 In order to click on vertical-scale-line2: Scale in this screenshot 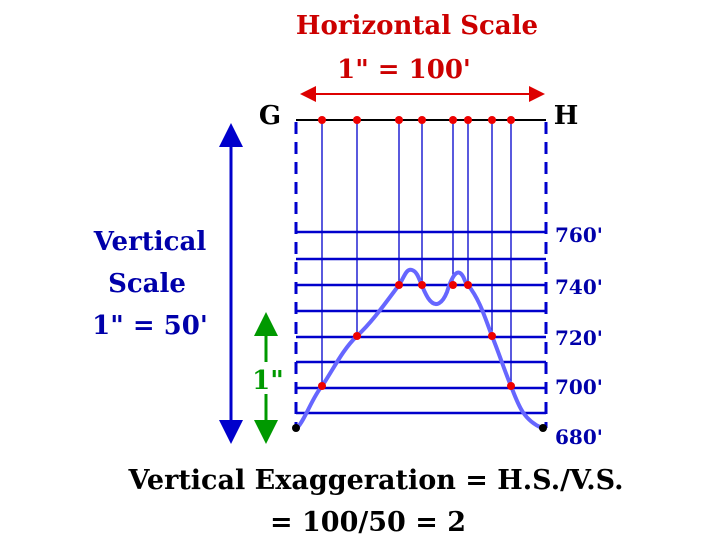, I will do `click(147, 284)`.